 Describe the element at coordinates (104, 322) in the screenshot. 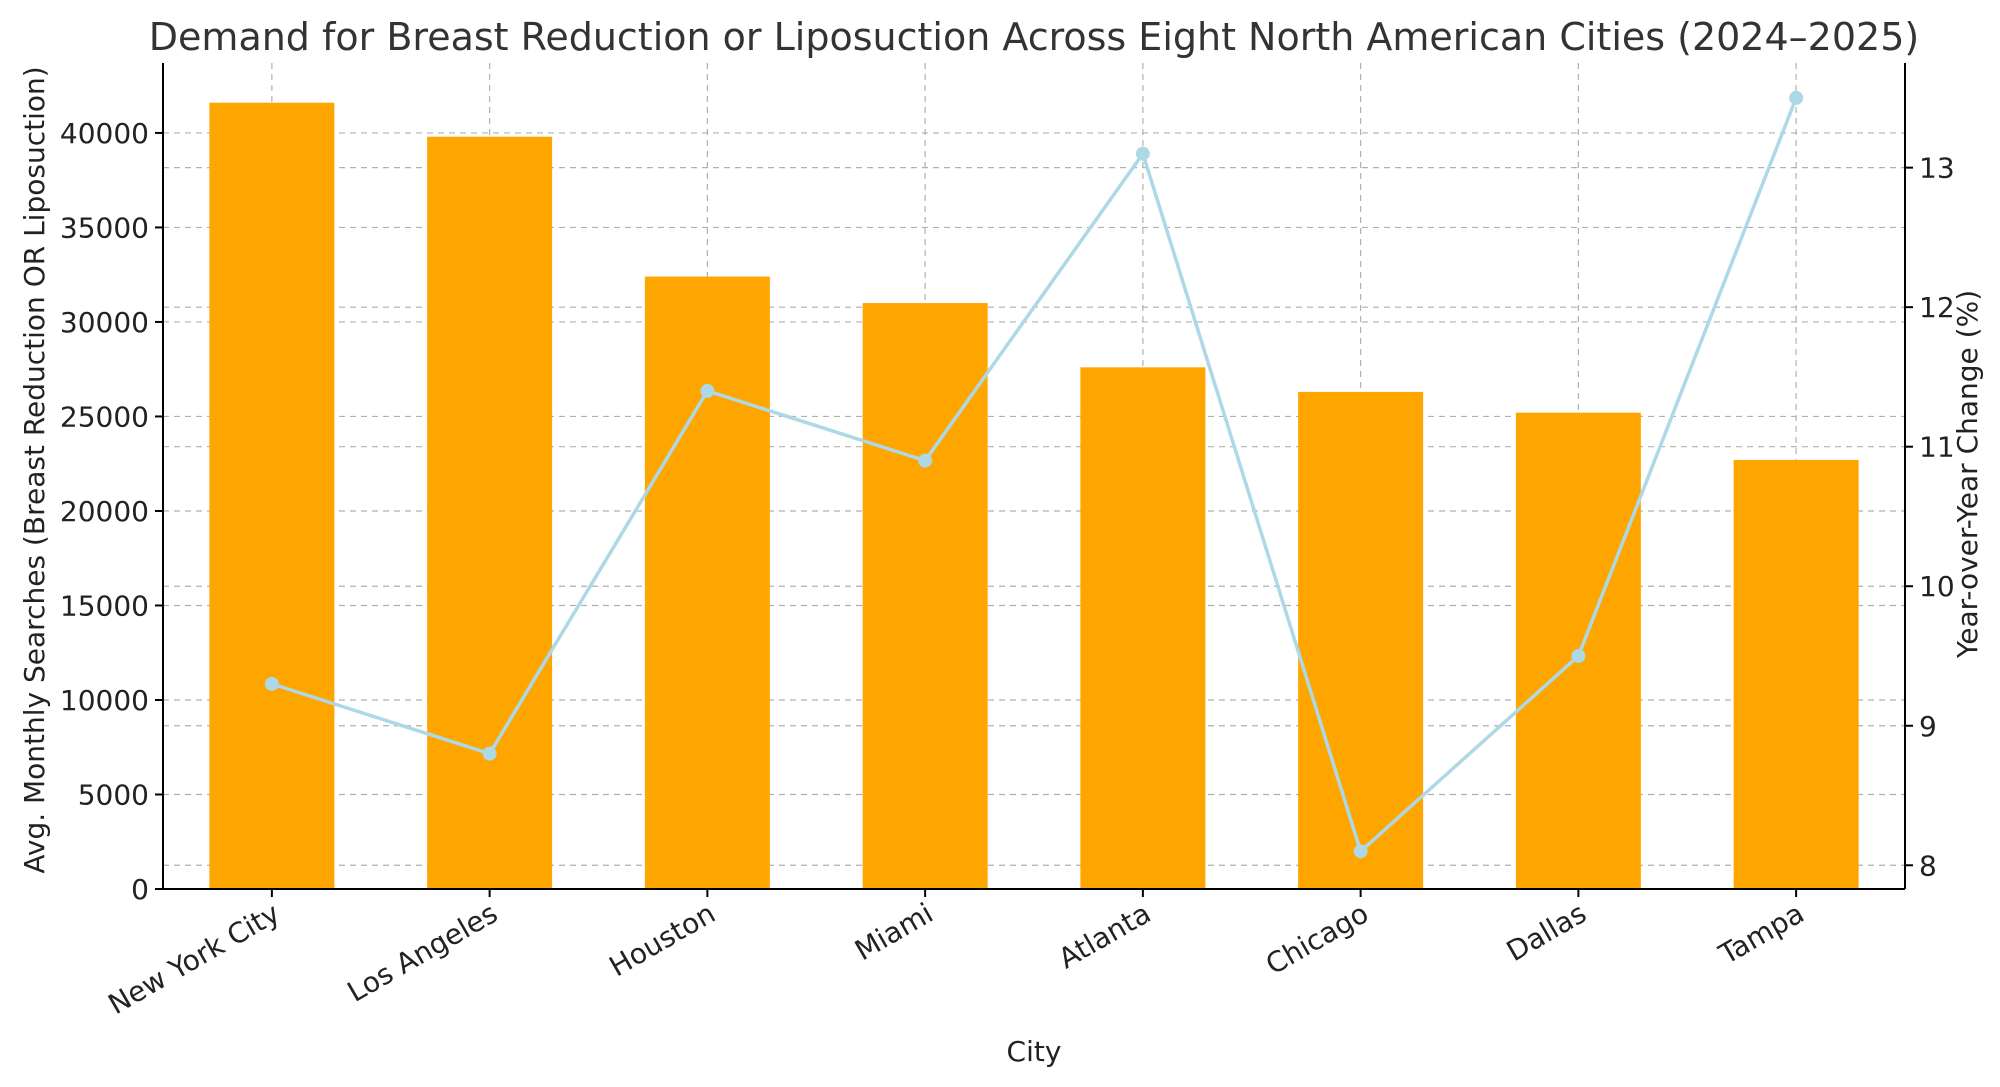

I see `y-tick-label-left: 30000` at that location.